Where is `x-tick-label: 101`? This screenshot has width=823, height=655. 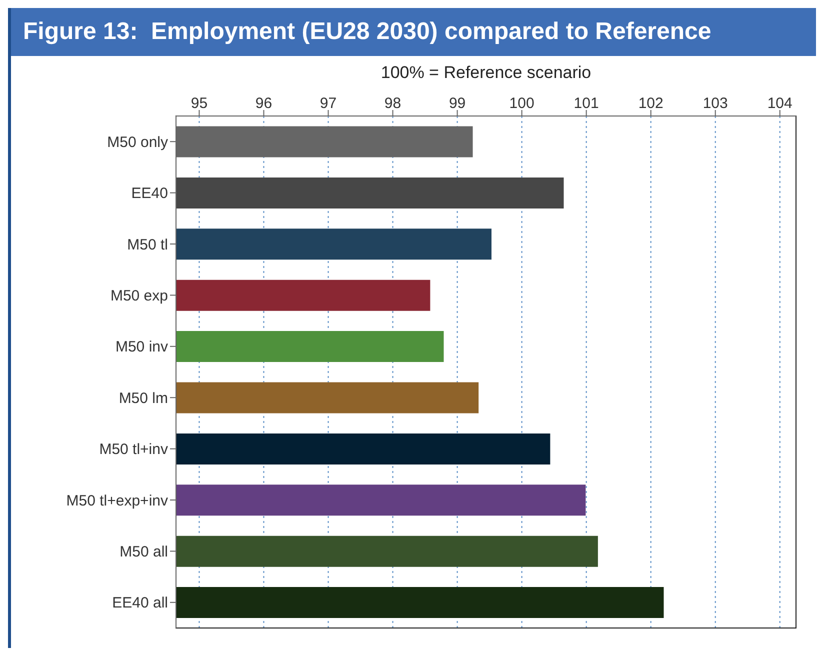
x-tick-label: 101 is located at coordinates (586, 103).